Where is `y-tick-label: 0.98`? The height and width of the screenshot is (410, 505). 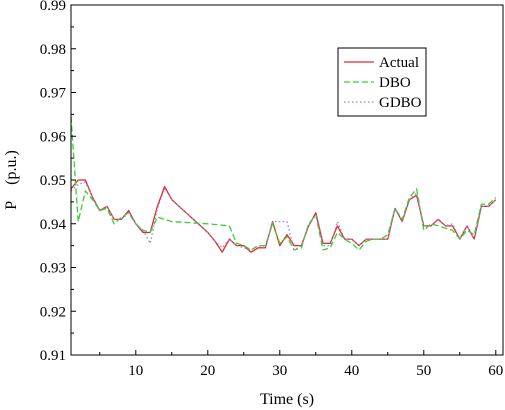 y-tick-label: 0.98 is located at coordinates (53, 50).